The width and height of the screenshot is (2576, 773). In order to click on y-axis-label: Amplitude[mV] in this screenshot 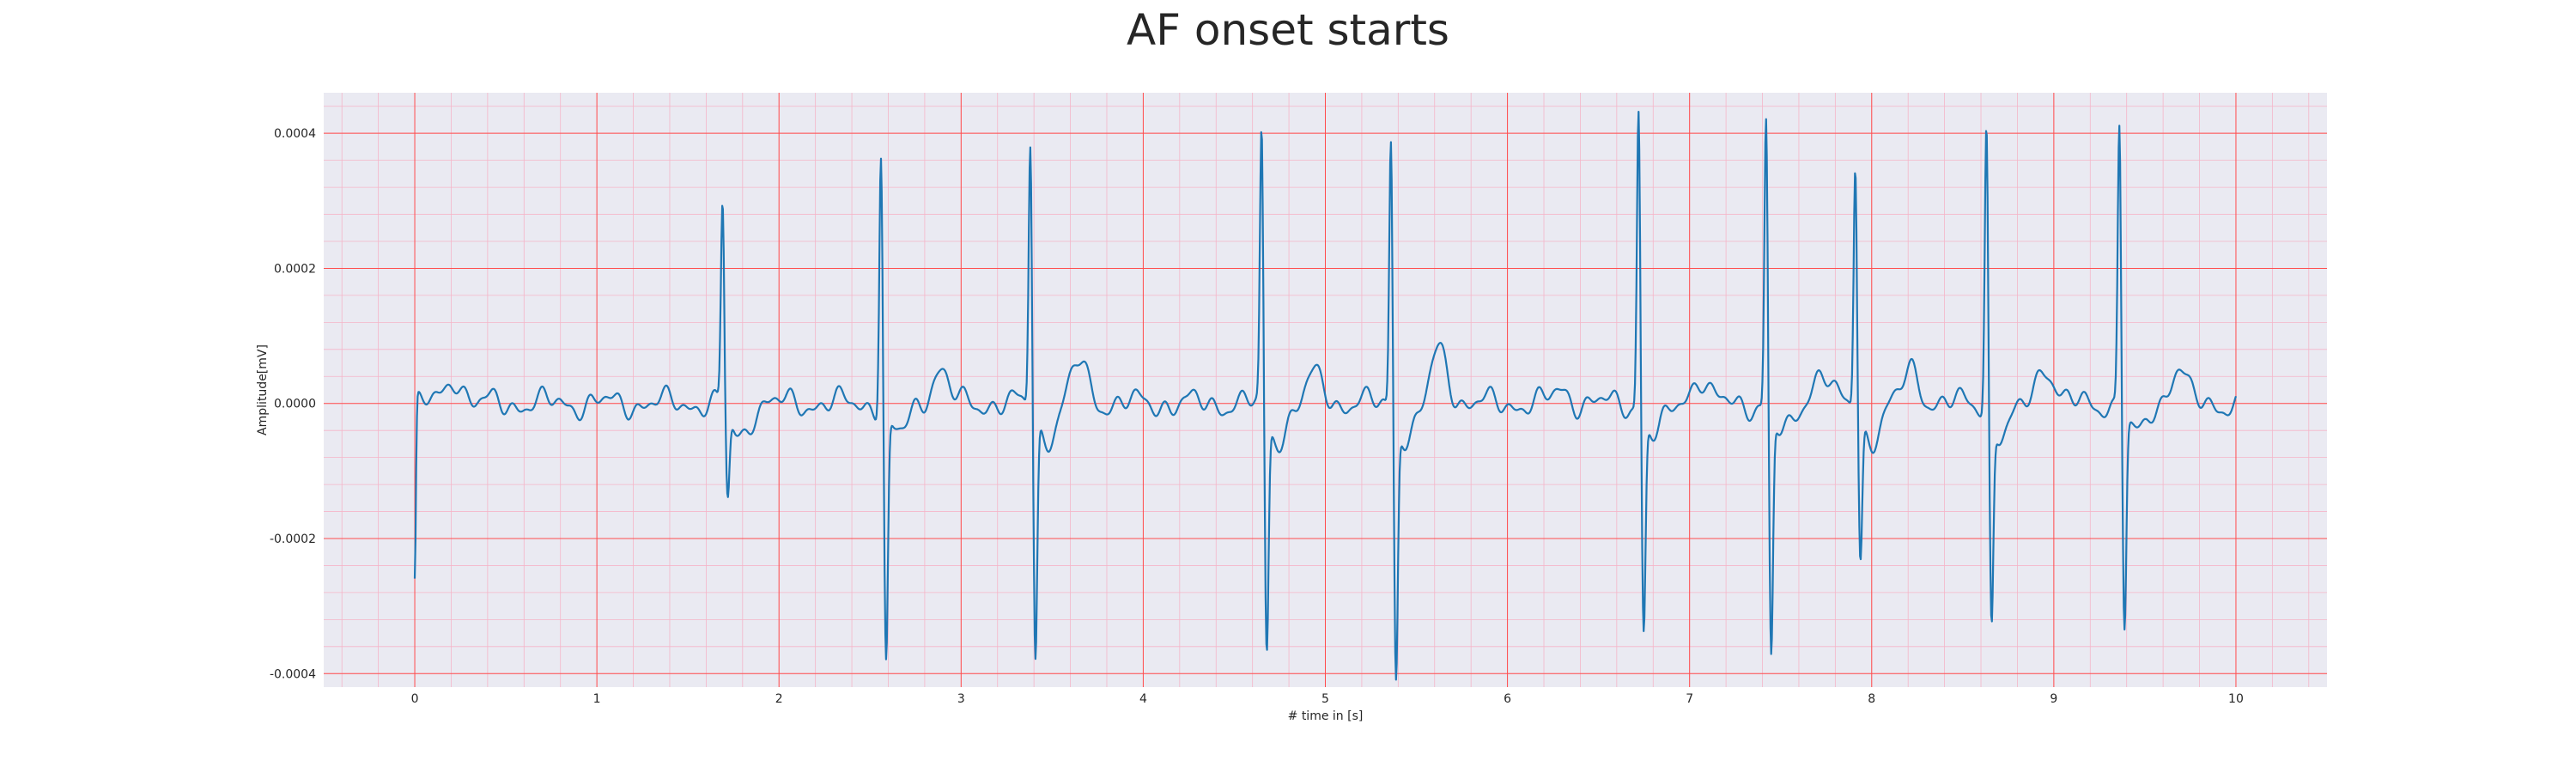, I will do `click(263, 389)`.